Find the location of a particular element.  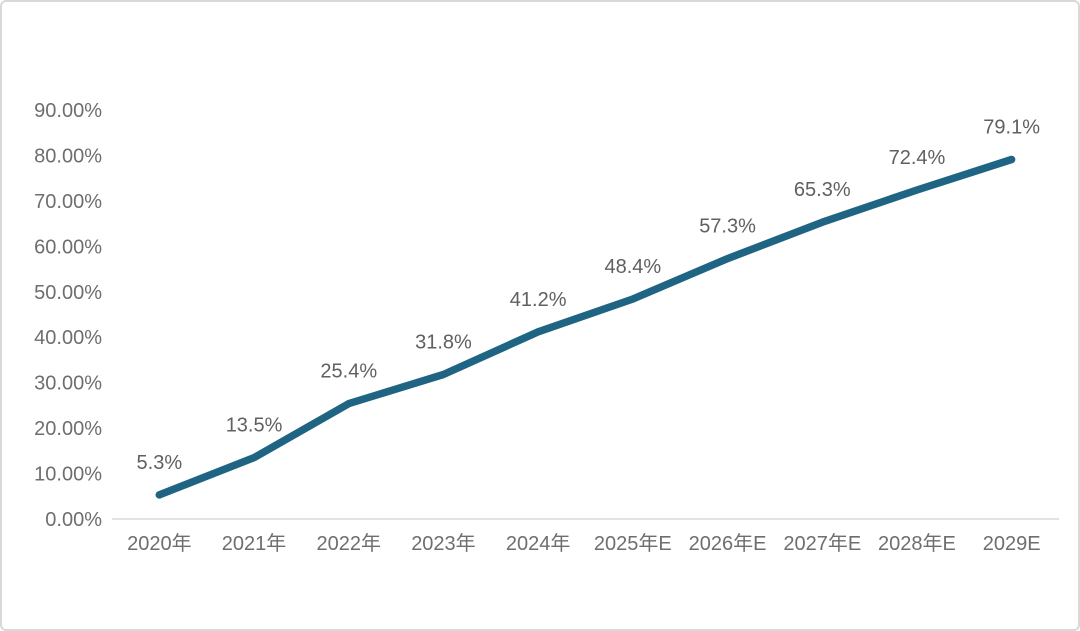

data-point-label: 31.8% is located at coordinates (443, 342).